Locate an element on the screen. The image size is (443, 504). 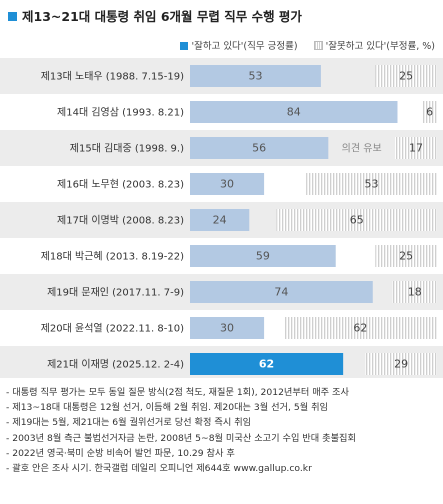
positive-value-label: 74 is located at coordinates (281, 292).